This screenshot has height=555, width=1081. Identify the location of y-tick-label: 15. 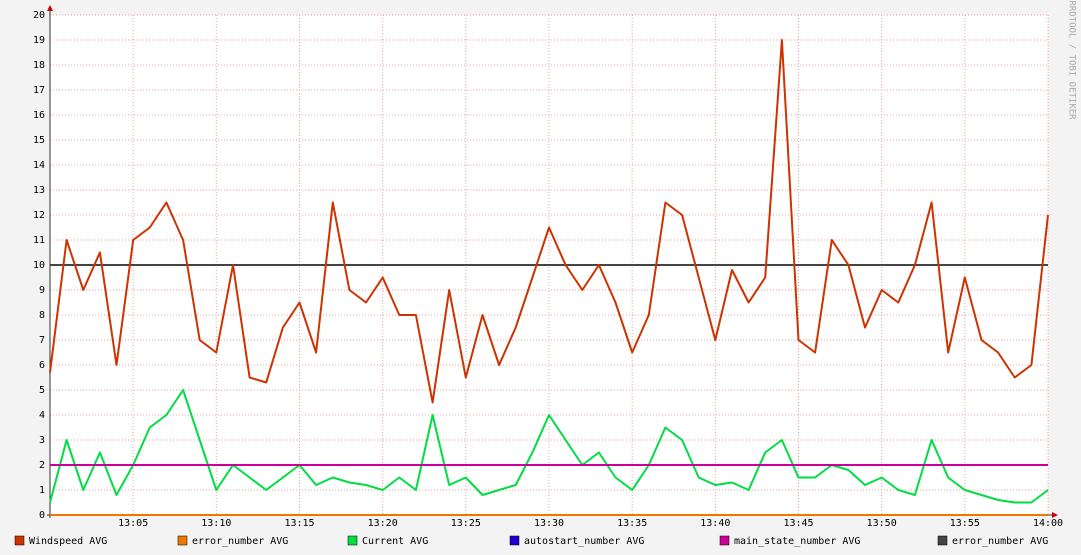
(39, 140).